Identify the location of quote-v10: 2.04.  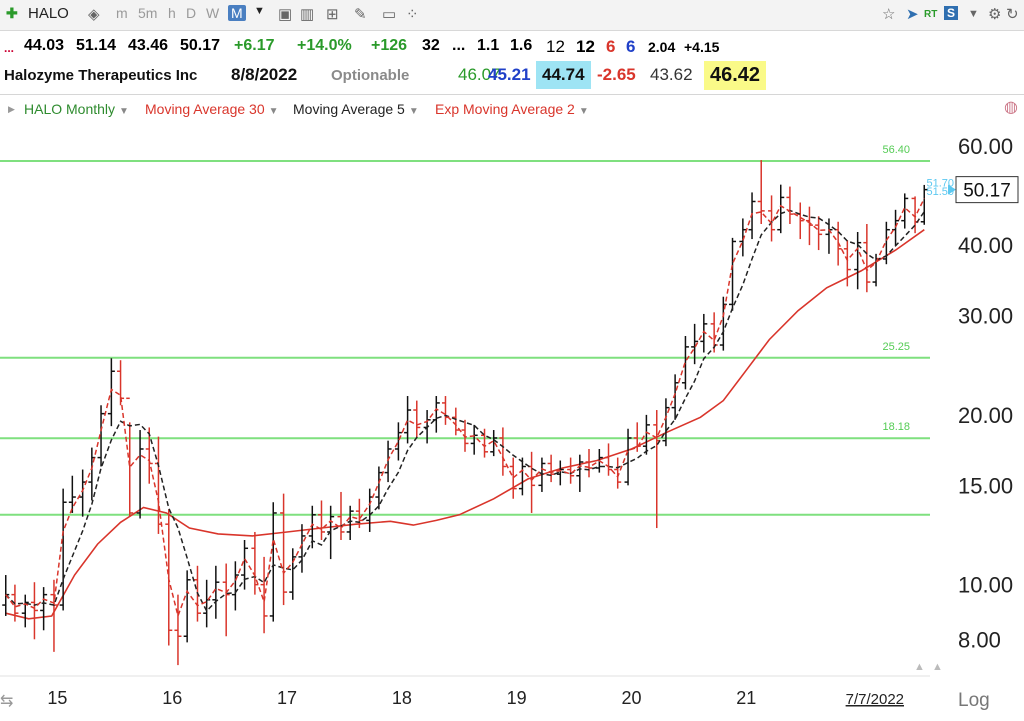
(662, 47).